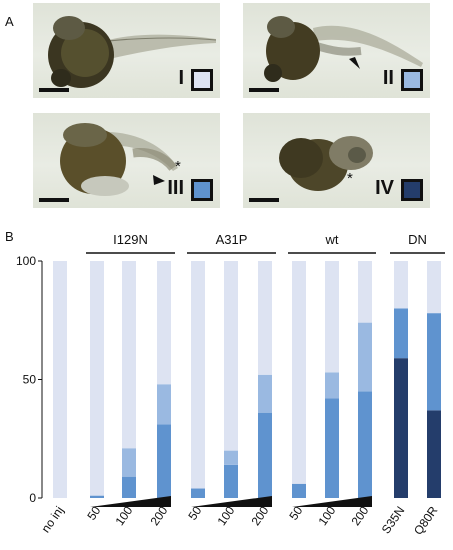 The width and height of the screenshot is (453, 550). Describe the element at coordinates (53, 520) in the screenshot. I see `x-tick-label: no inj` at that location.